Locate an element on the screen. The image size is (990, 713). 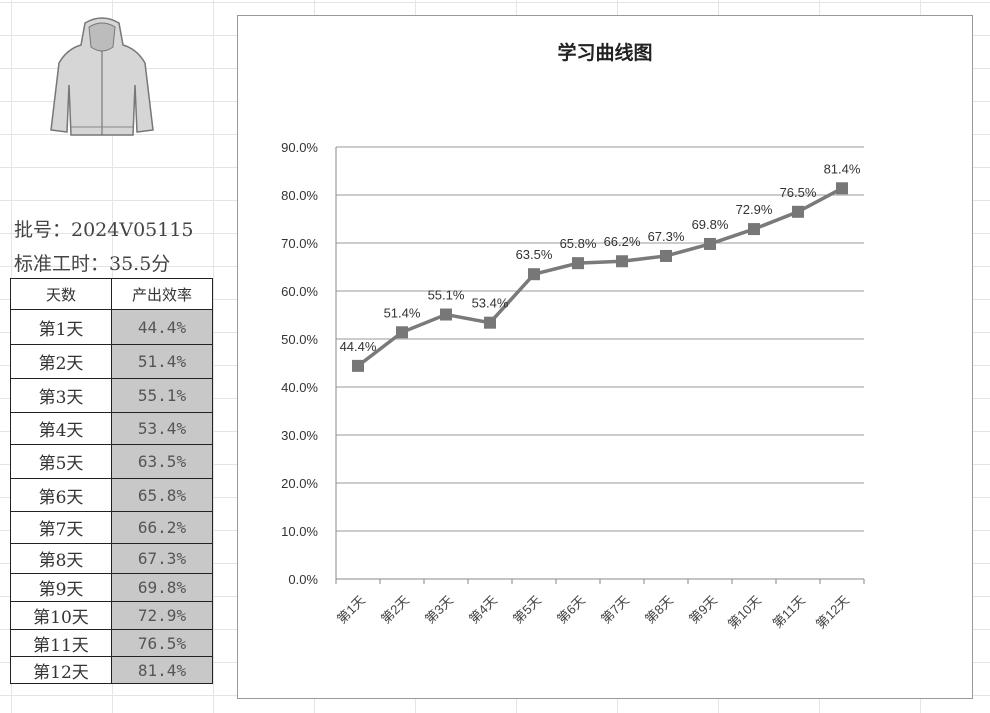
header-efficiency: 产出效率 is located at coordinates (162, 294).